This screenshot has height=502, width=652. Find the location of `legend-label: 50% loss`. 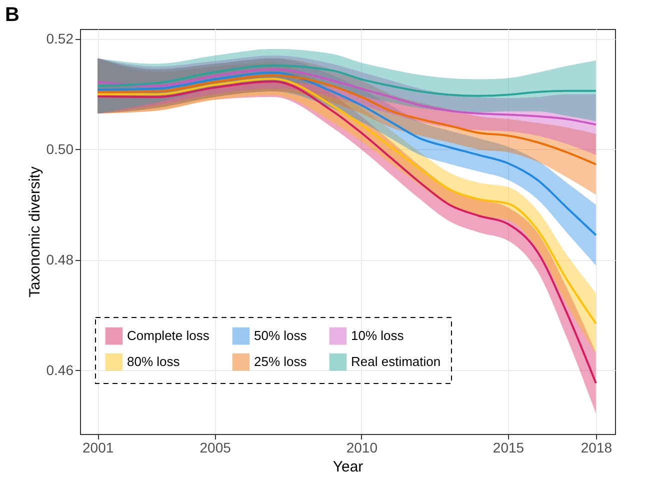

legend-label: 50% loss is located at coordinates (281, 336).